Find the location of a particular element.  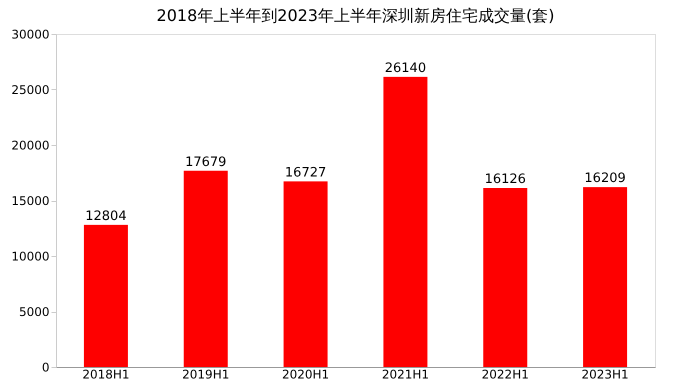

chart-title: 2018年上半年到2023年上半年深圳新房住宅成交量(套) is located at coordinates (355, 15).